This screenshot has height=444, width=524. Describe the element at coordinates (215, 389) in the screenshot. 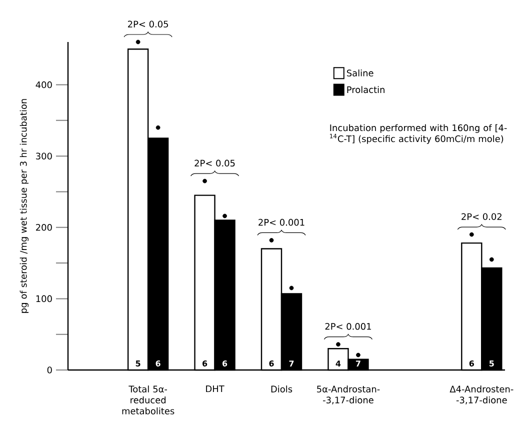

I see `x-tick-label: DHT` at that location.